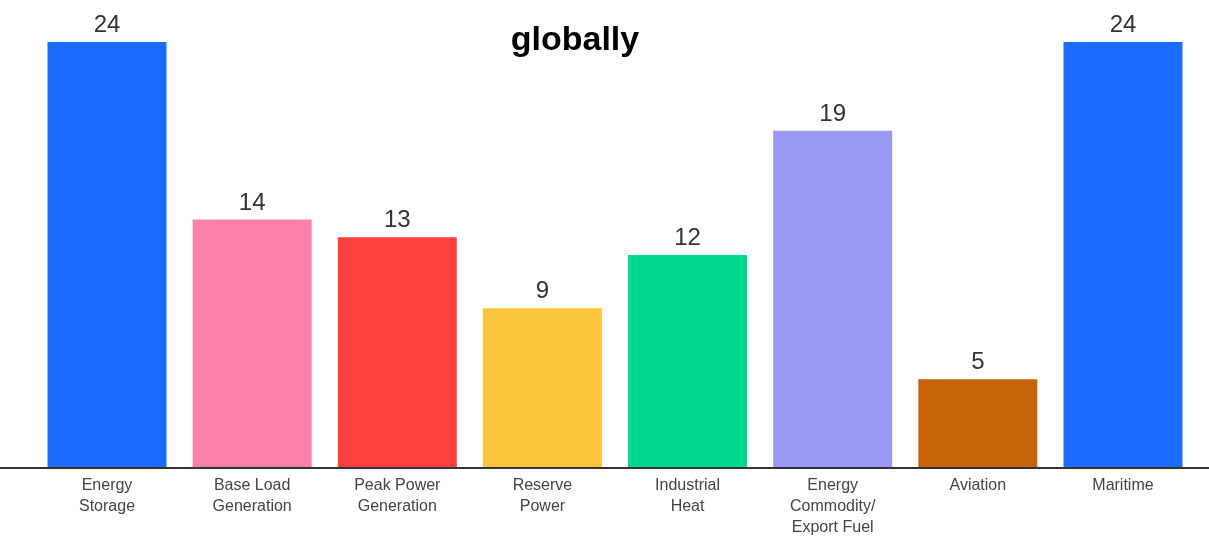 This screenshot has width=1209, height=538. I want to click on x-tick-label: Energy Commodity/ Export Fuel, so click(833, 505).